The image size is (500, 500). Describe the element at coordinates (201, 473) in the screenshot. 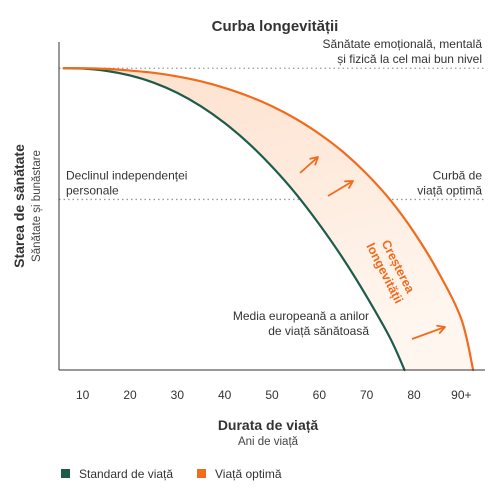

I see `legend-swatch-optimal` at that location.